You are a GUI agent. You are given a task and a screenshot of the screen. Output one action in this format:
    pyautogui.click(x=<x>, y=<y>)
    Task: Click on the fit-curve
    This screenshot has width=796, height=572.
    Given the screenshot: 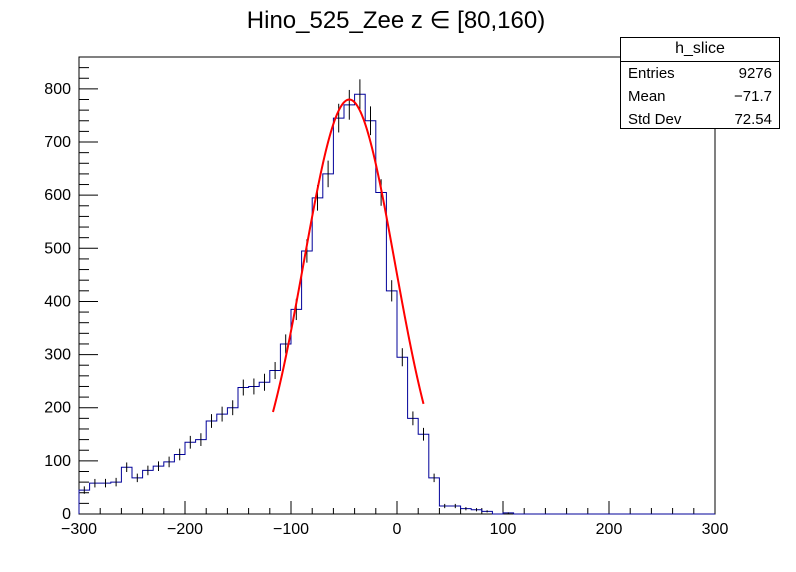 What is the action you would take?
    pyautogui.click(x=348, y=255)
    